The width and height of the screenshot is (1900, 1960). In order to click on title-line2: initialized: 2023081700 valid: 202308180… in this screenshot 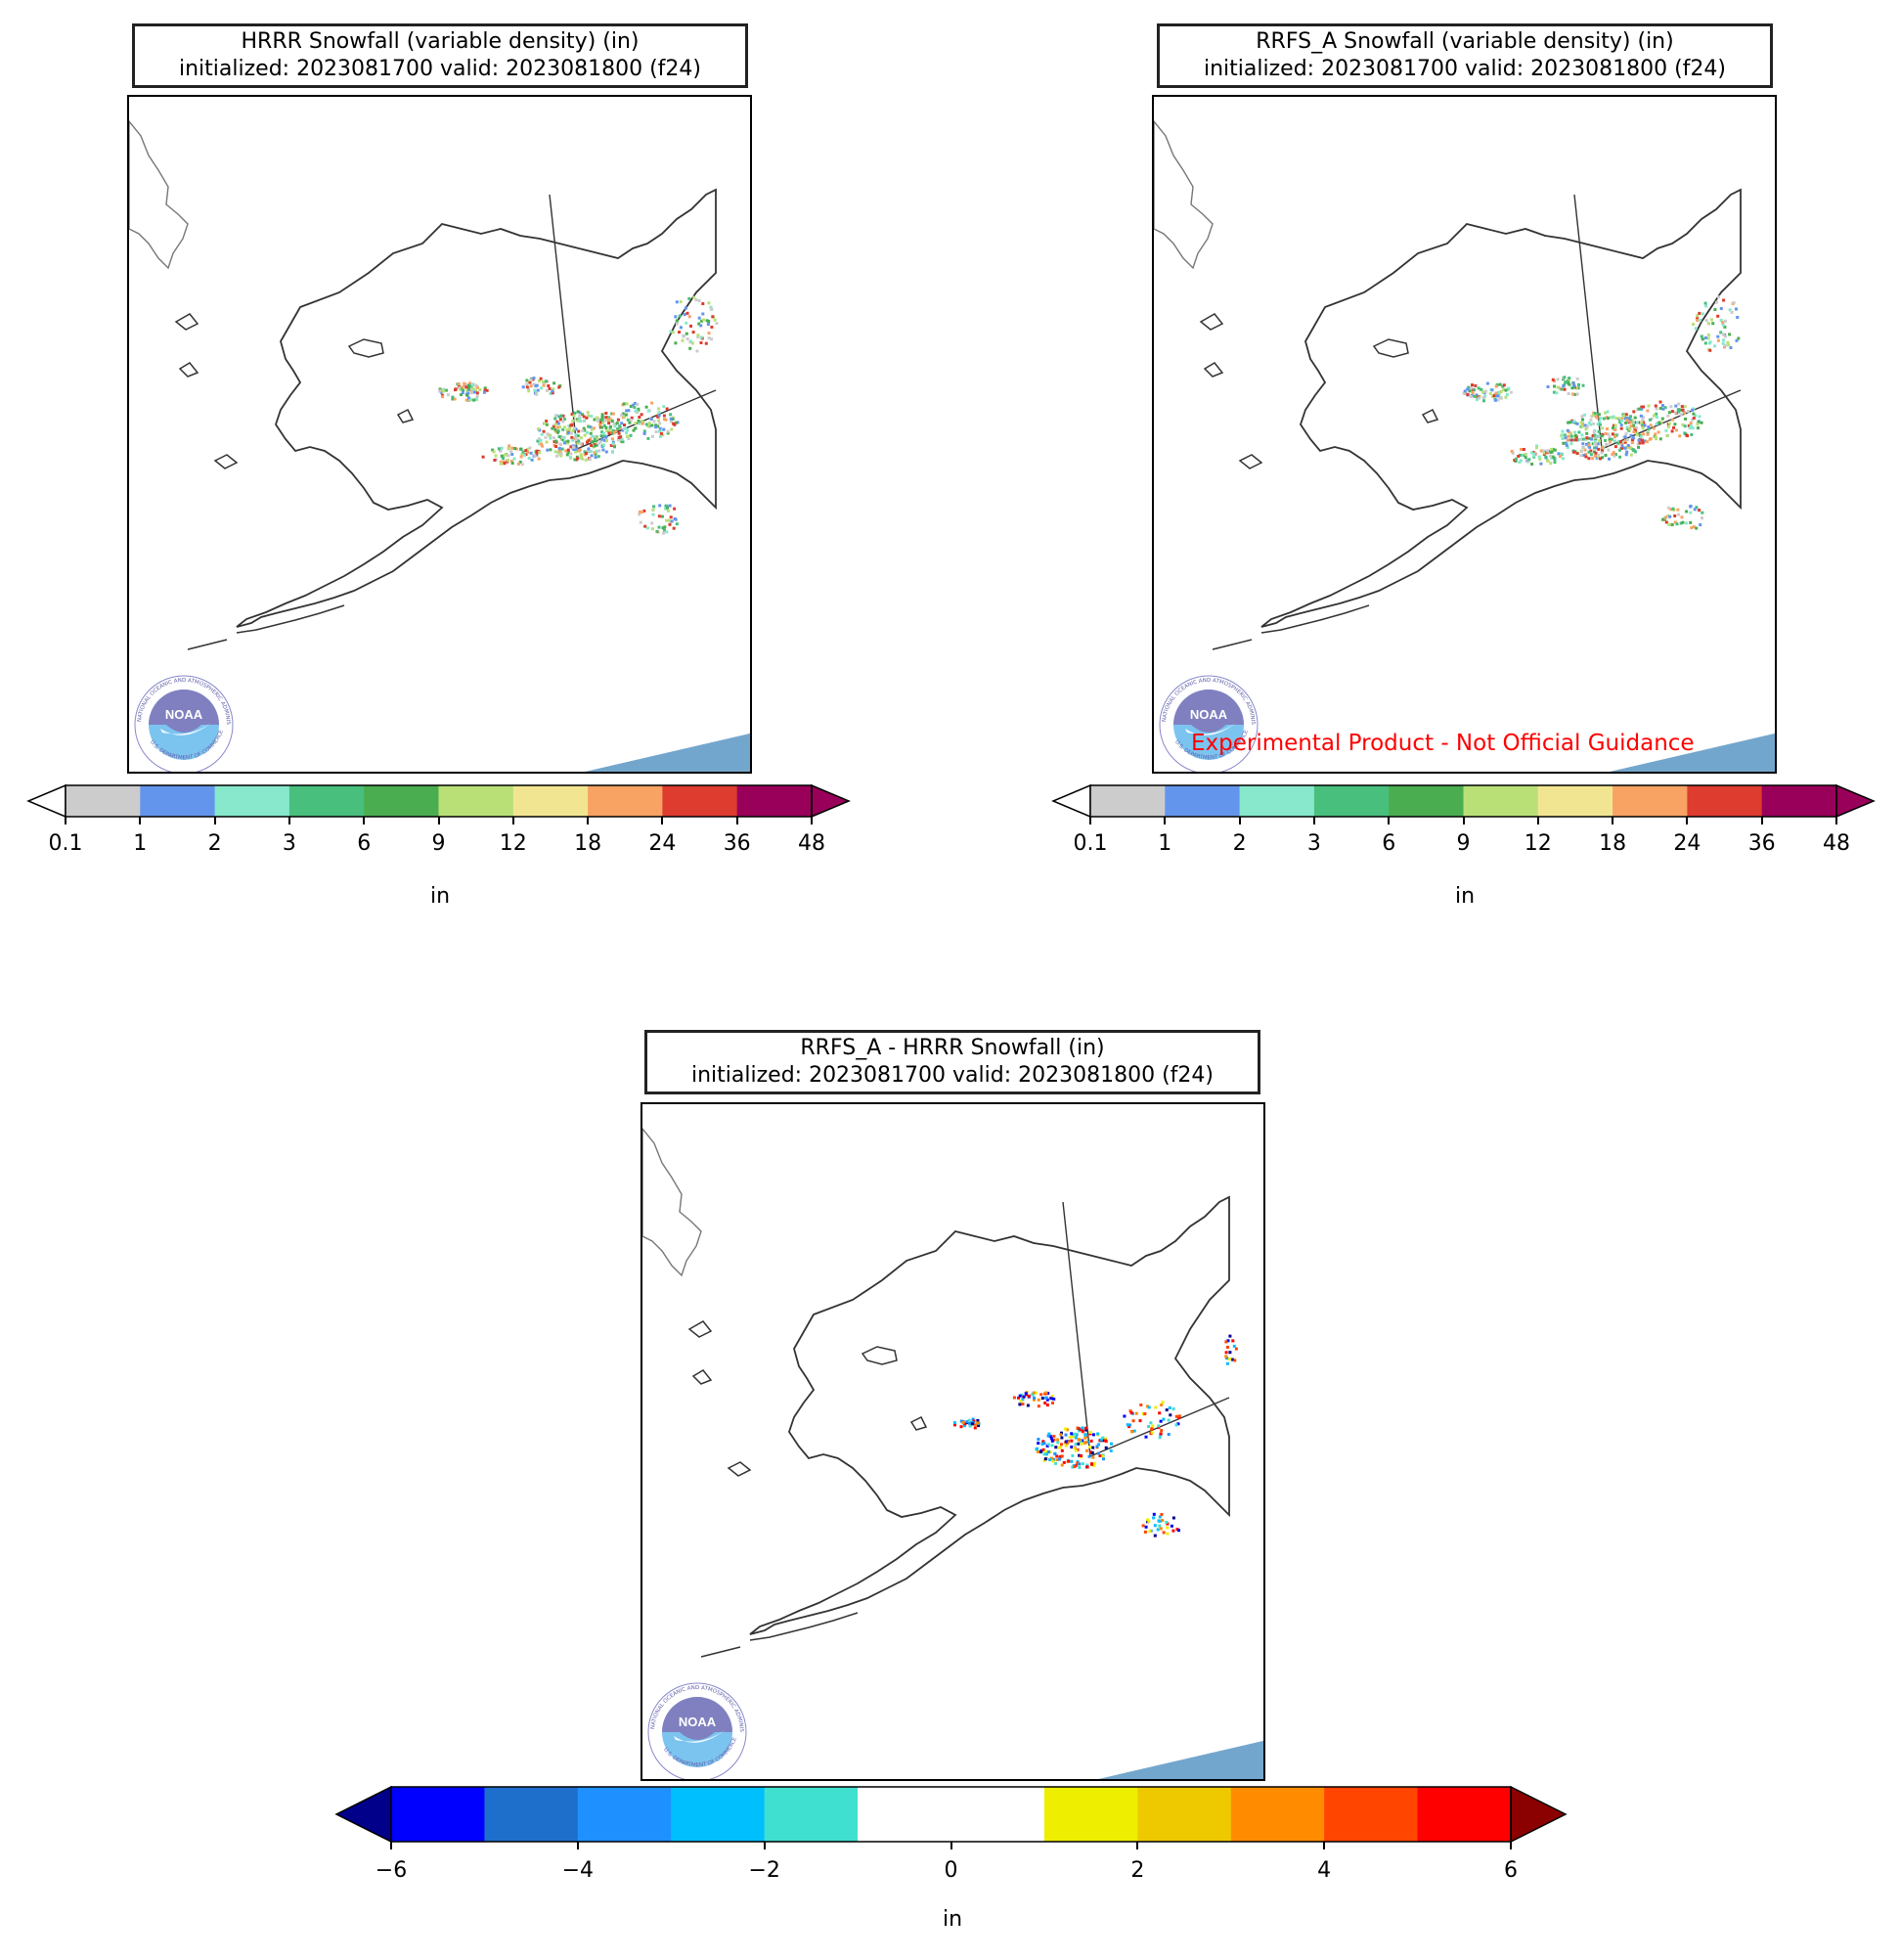, I will do `click(440, 69)`.